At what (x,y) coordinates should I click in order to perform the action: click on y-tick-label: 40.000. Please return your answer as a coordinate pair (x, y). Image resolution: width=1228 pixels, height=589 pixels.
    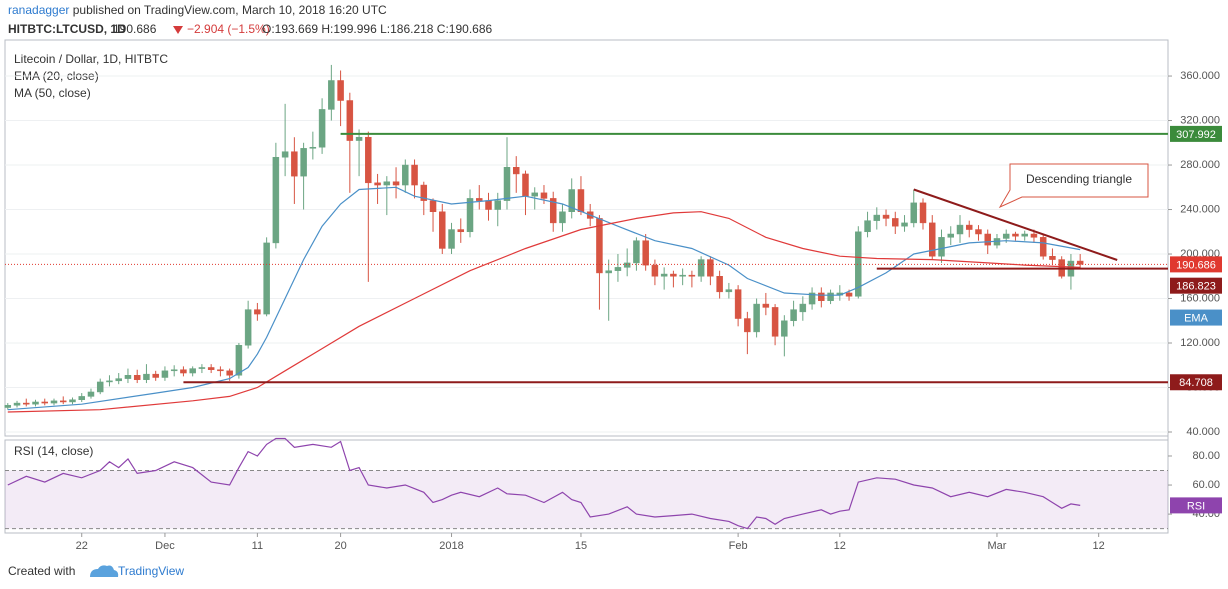
    Looking at the image, I should click on (1203, 432).